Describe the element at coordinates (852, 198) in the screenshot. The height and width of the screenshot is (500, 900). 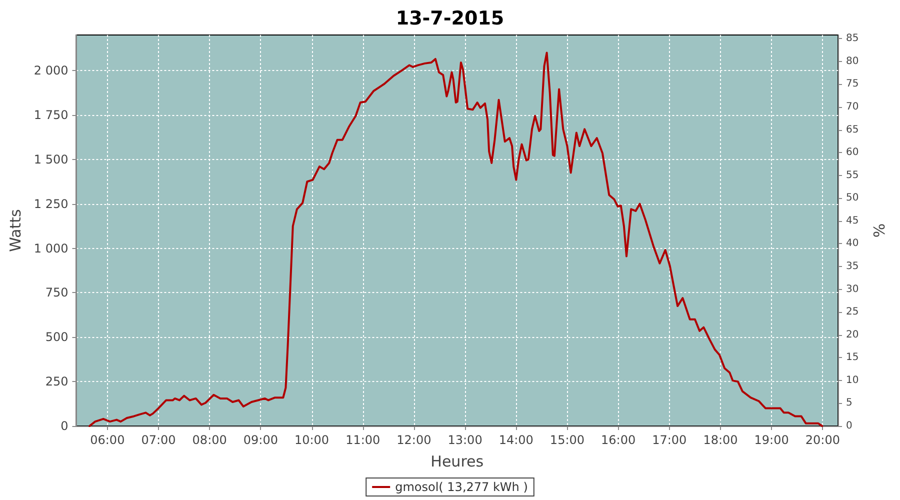
I see `y2-tick-label: 50` at that location.